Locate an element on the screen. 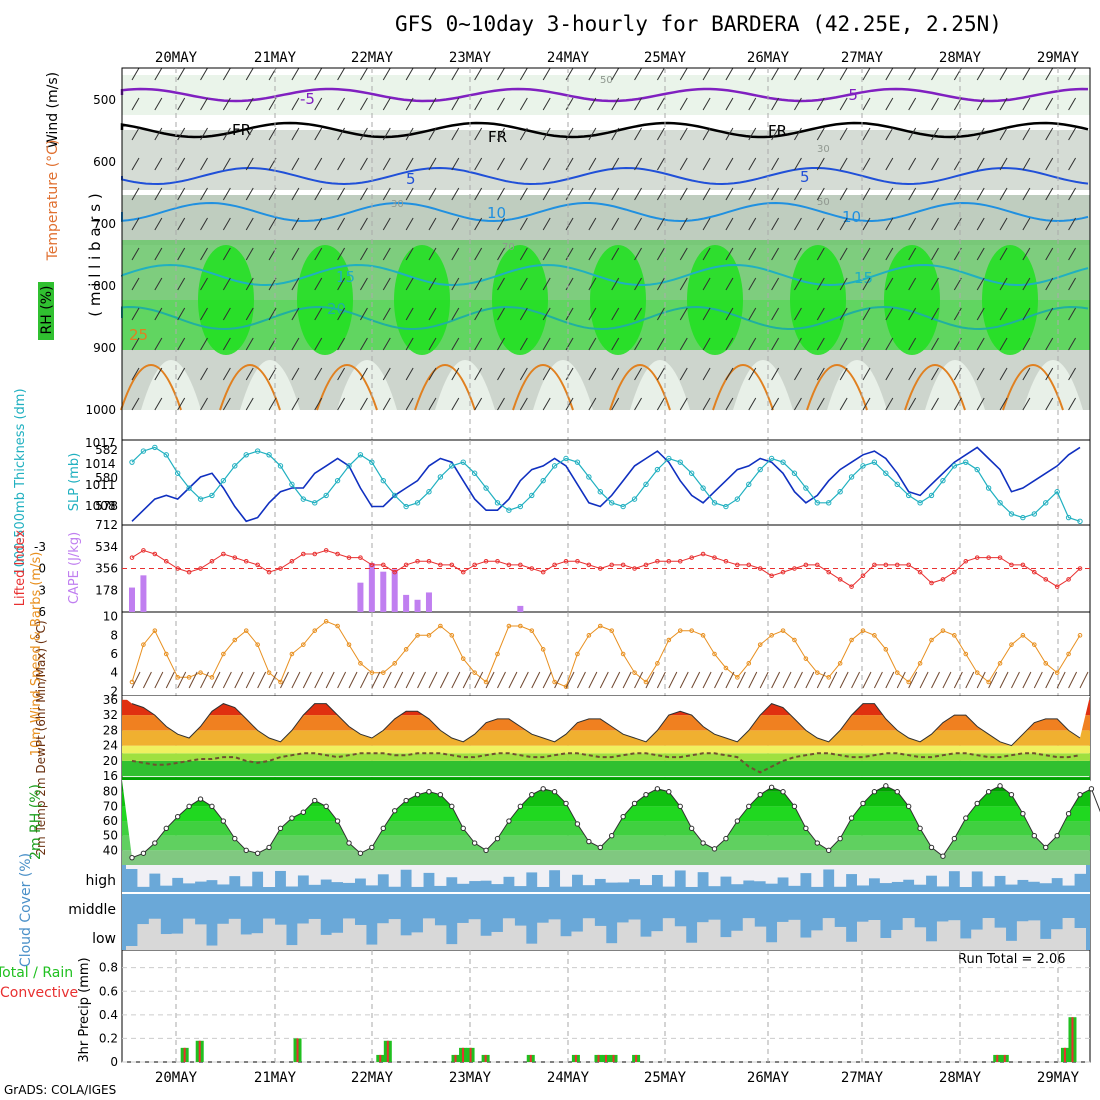 Image resolution: width=1100 pixels, height=1100 pixels. rh-tick: 50 is located at coordinates (110, 836).